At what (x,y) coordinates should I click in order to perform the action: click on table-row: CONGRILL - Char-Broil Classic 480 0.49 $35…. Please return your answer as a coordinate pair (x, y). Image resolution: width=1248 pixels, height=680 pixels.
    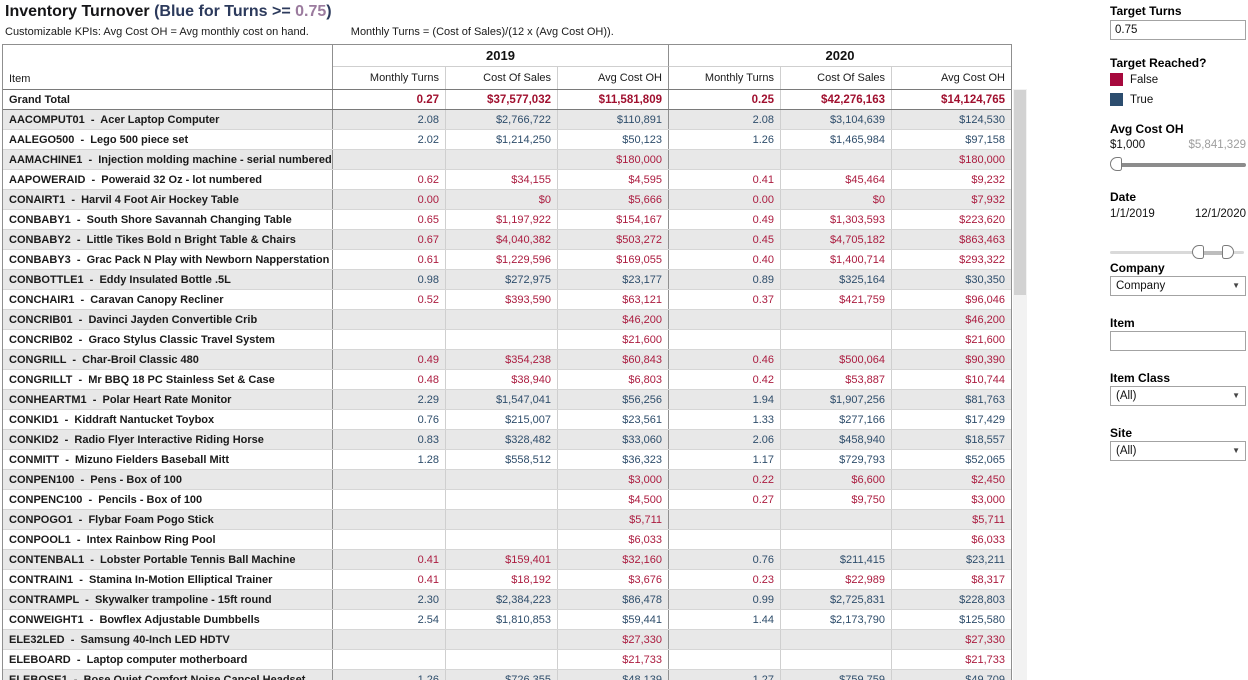
    Looking at the image, I should click on (507, 360).